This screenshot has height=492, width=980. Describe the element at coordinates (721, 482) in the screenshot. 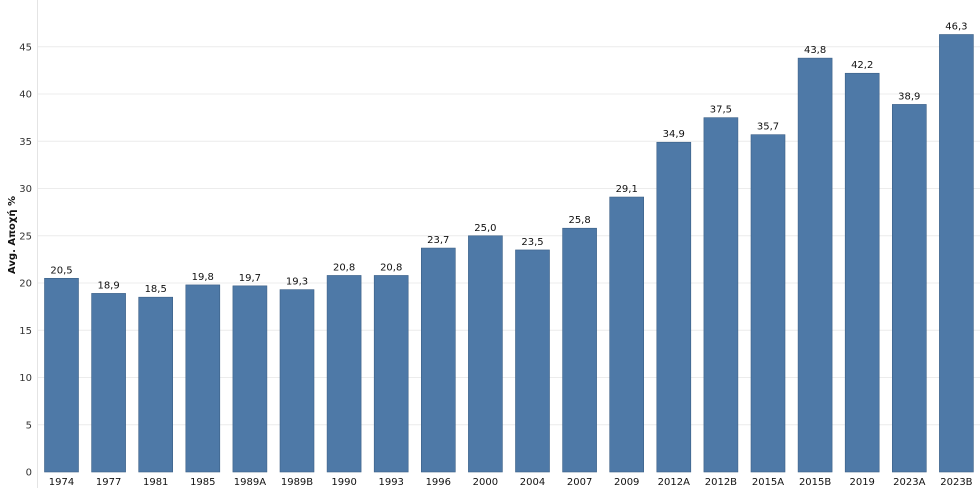

I see `x-tick-label-2012B: 2012B` at that location.